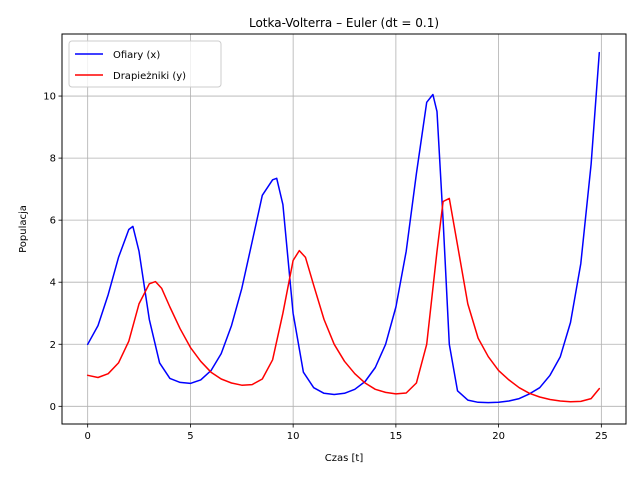 This screenshot has width=640, height=480. What do you see at coordinates (53, 283) in the screenshot?
I see `y-tick-label: 4` at bounding box center [53, 283].